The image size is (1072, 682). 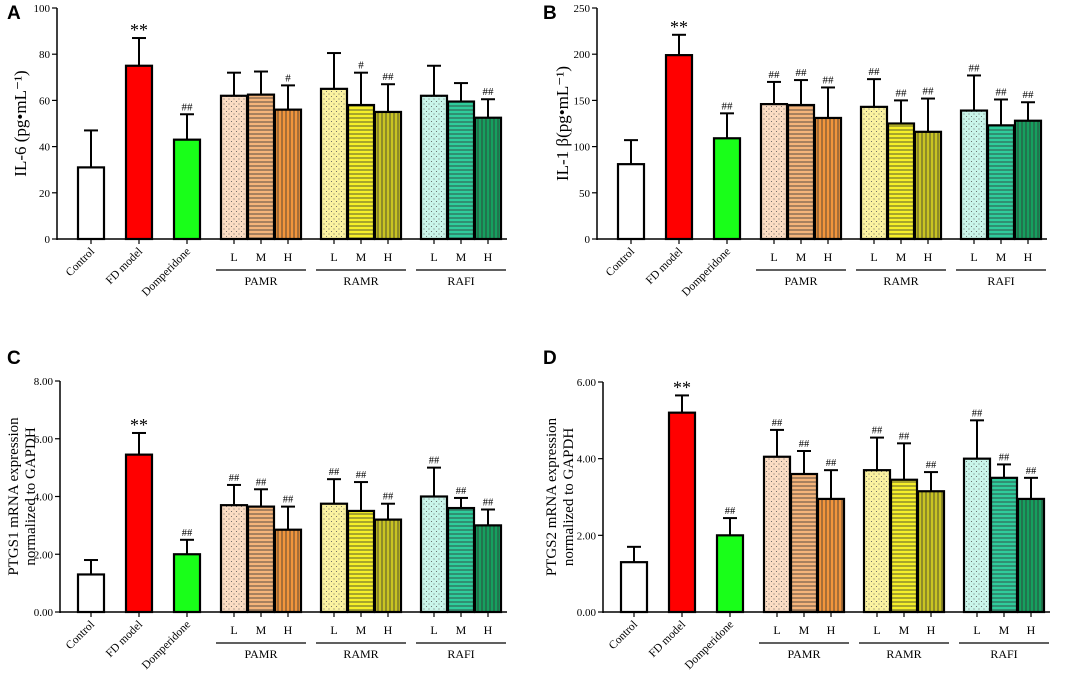 I want to click on y-axis-label: IL-1 β(pg•mL⁻¹), so click(x=562, y=123).